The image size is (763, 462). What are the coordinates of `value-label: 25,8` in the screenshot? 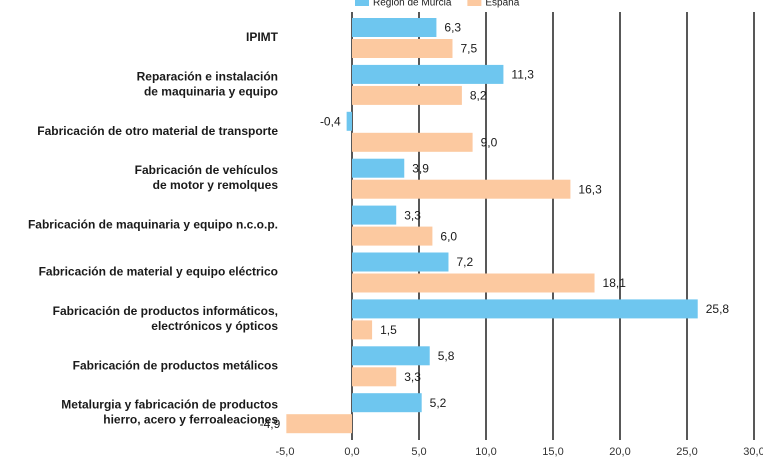 It's located at (718, 309).